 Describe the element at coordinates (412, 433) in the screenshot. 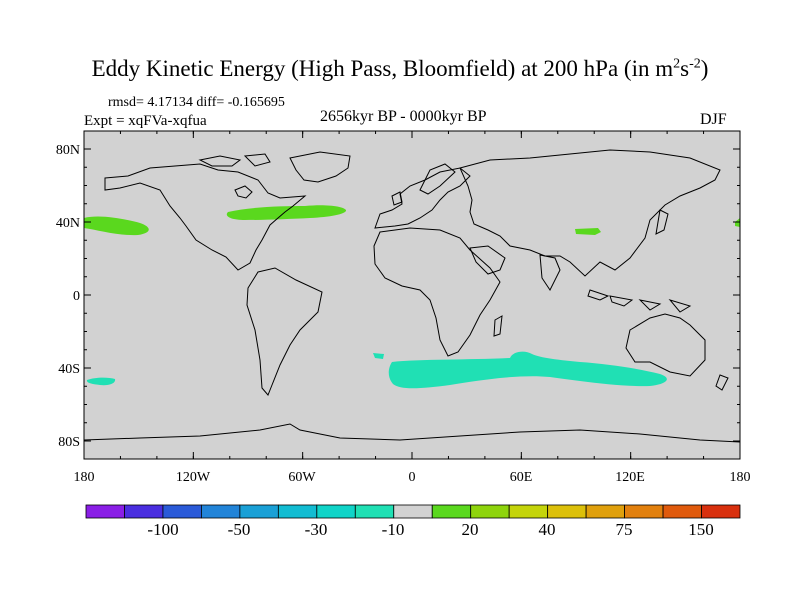

I see `coast-antarctica` at that location.